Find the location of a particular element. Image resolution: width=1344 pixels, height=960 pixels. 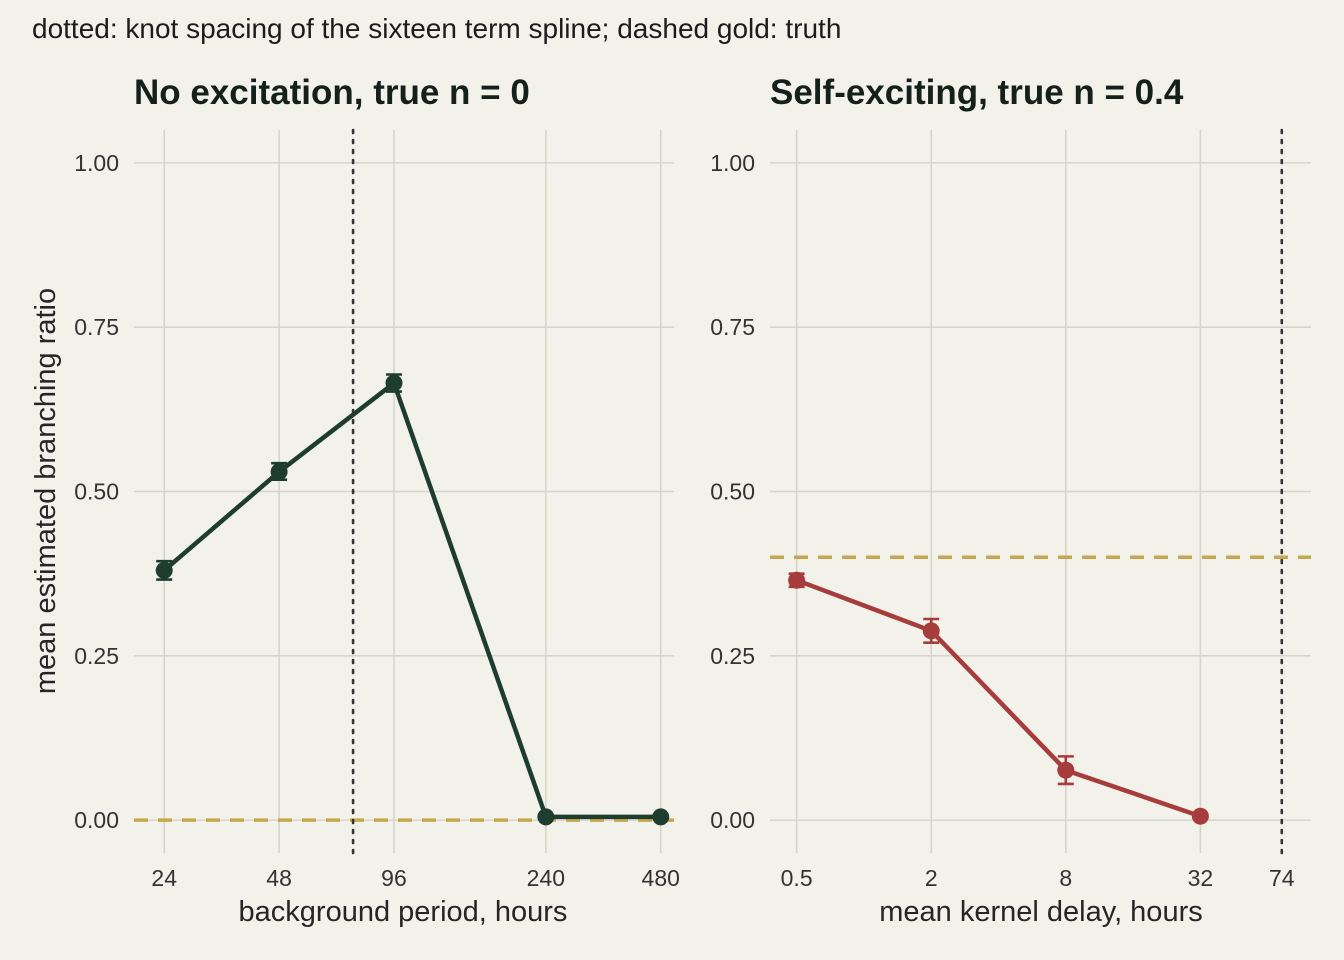

x-tick-label: 24 is located at coordinates (164, 878).